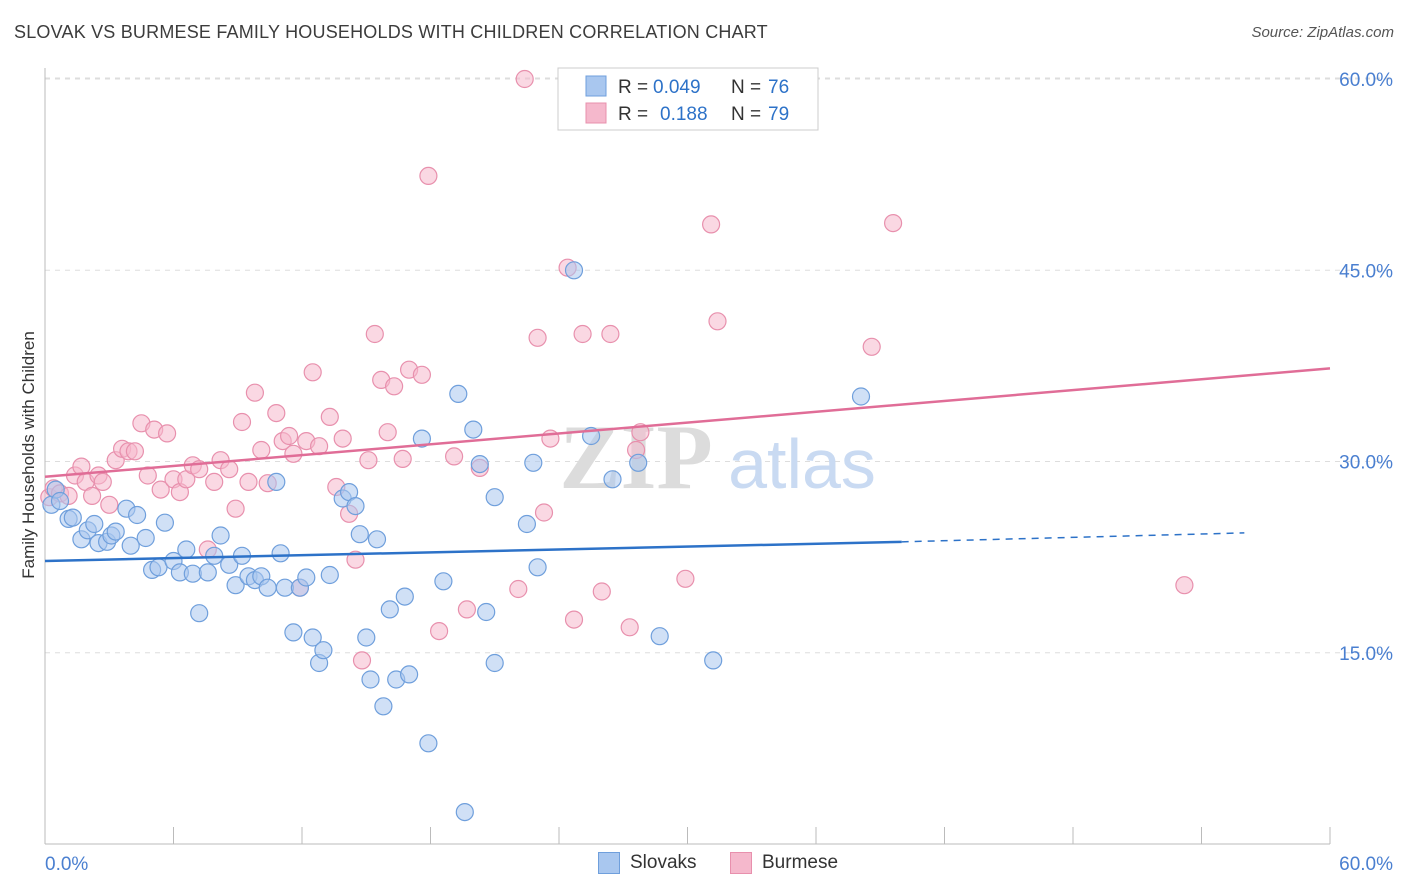 Image resolution: width=1406 pixels, height=892 pixels. I want to click on legend-label-burmese: Burmese, so click(800, 862).